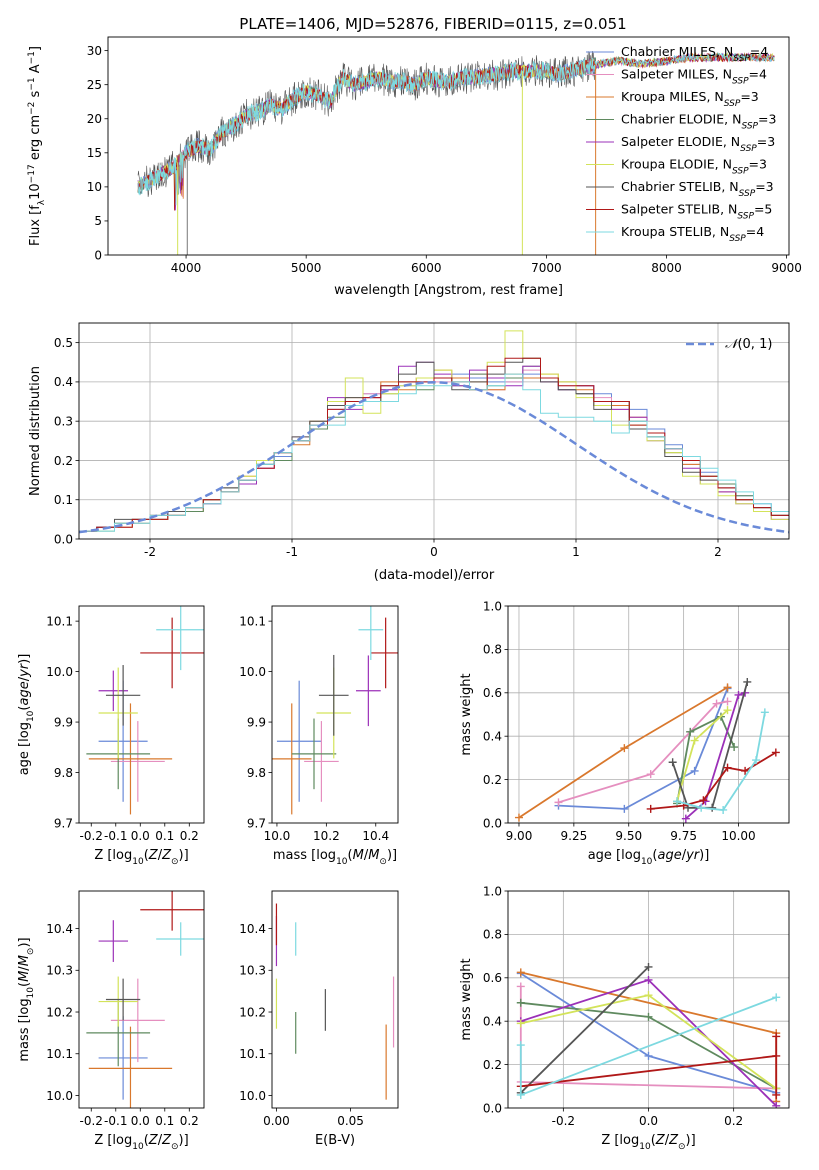 The image size is (819, 1170). Describe the element at coordinates (492, 935) in the screenshot. I see `y-tick-label: 0.8` at that location.